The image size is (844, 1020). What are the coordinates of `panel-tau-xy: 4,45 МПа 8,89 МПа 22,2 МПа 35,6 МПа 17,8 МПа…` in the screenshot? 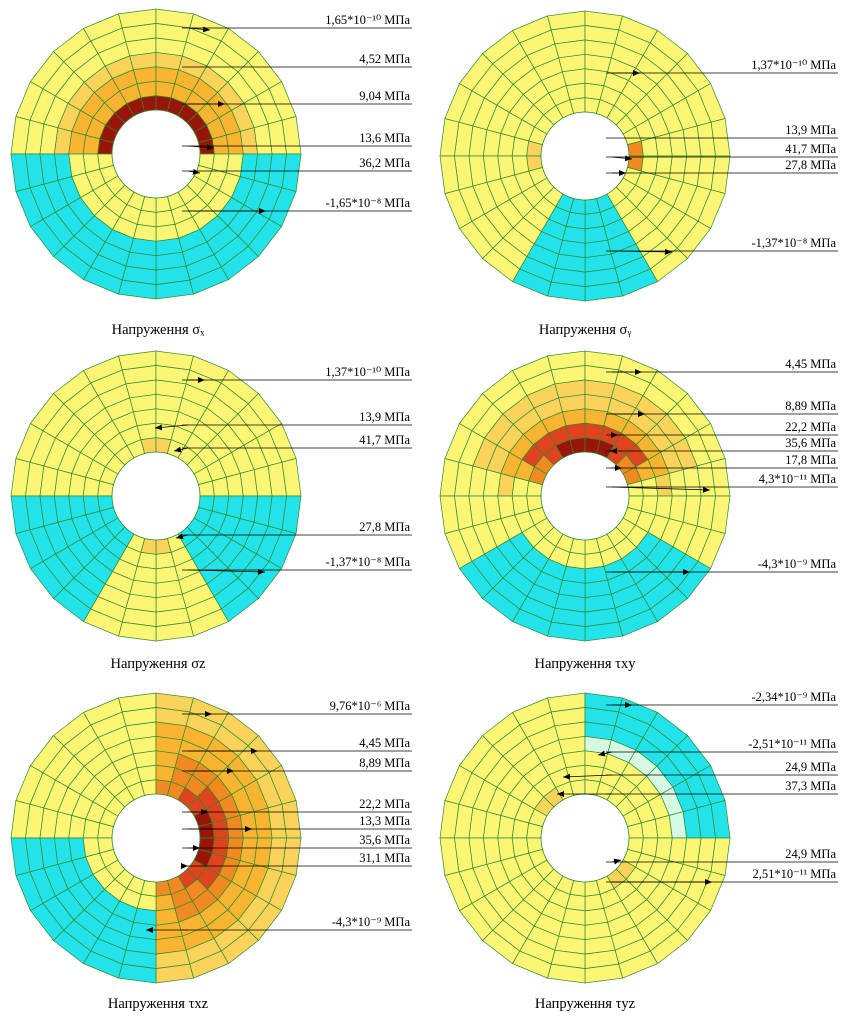 It's located at (638, 511).